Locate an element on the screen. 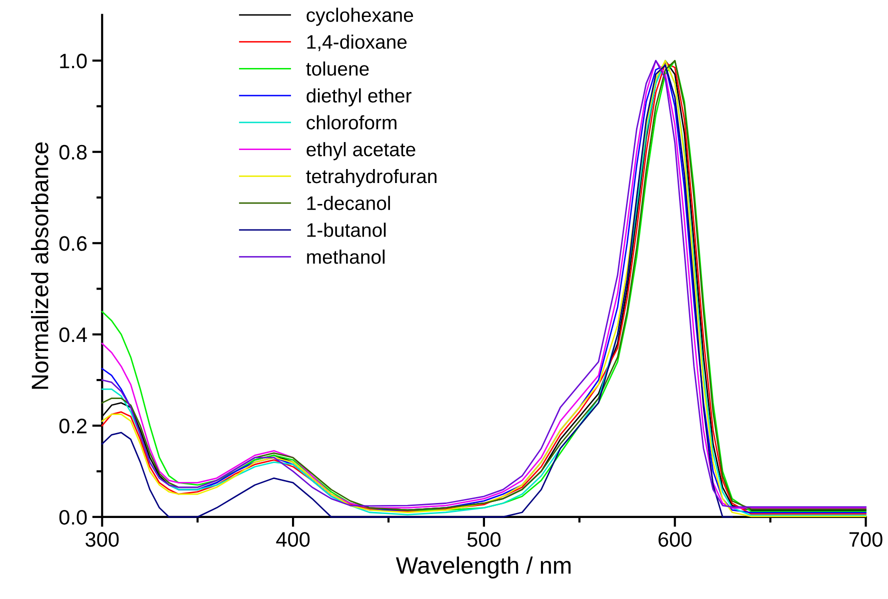 This screenshot has height=599, width=888. x-tick-label: 300 is located at coordinates (102, 539).